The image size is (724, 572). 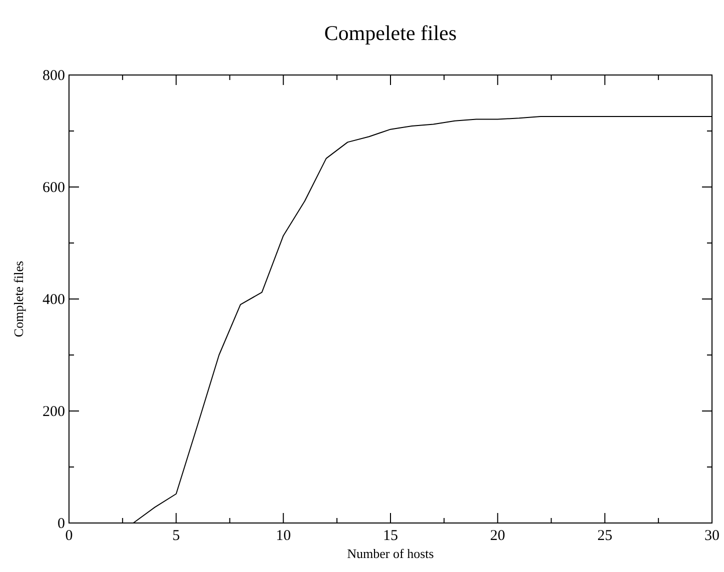 I want to click on y-tick-label: 600, so click(x=53, y=188).